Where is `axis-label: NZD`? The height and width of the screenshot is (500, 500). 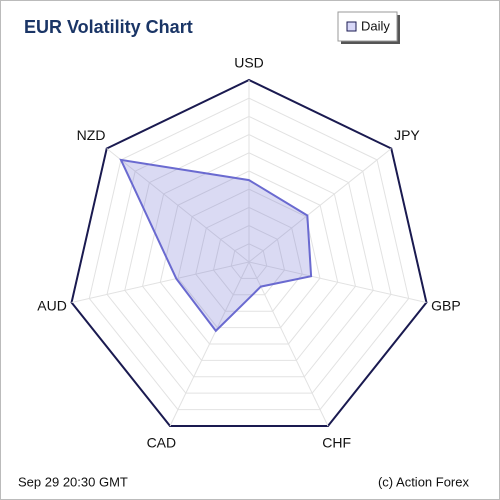
axis-label: NZD is located at coordinates (91, 135).